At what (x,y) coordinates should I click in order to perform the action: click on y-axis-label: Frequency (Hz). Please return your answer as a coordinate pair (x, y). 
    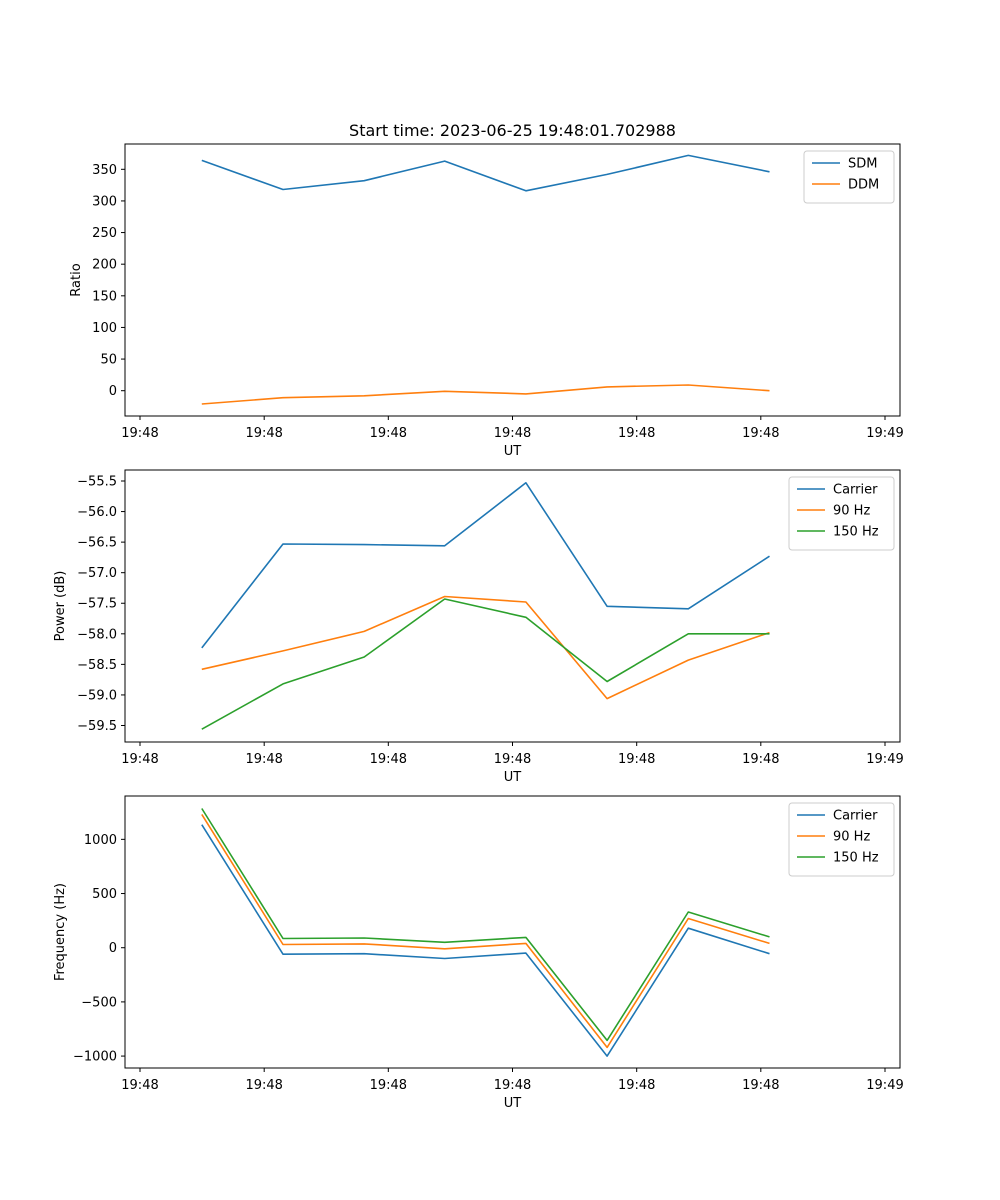
    Looking at the image, I should click on (60, 932).